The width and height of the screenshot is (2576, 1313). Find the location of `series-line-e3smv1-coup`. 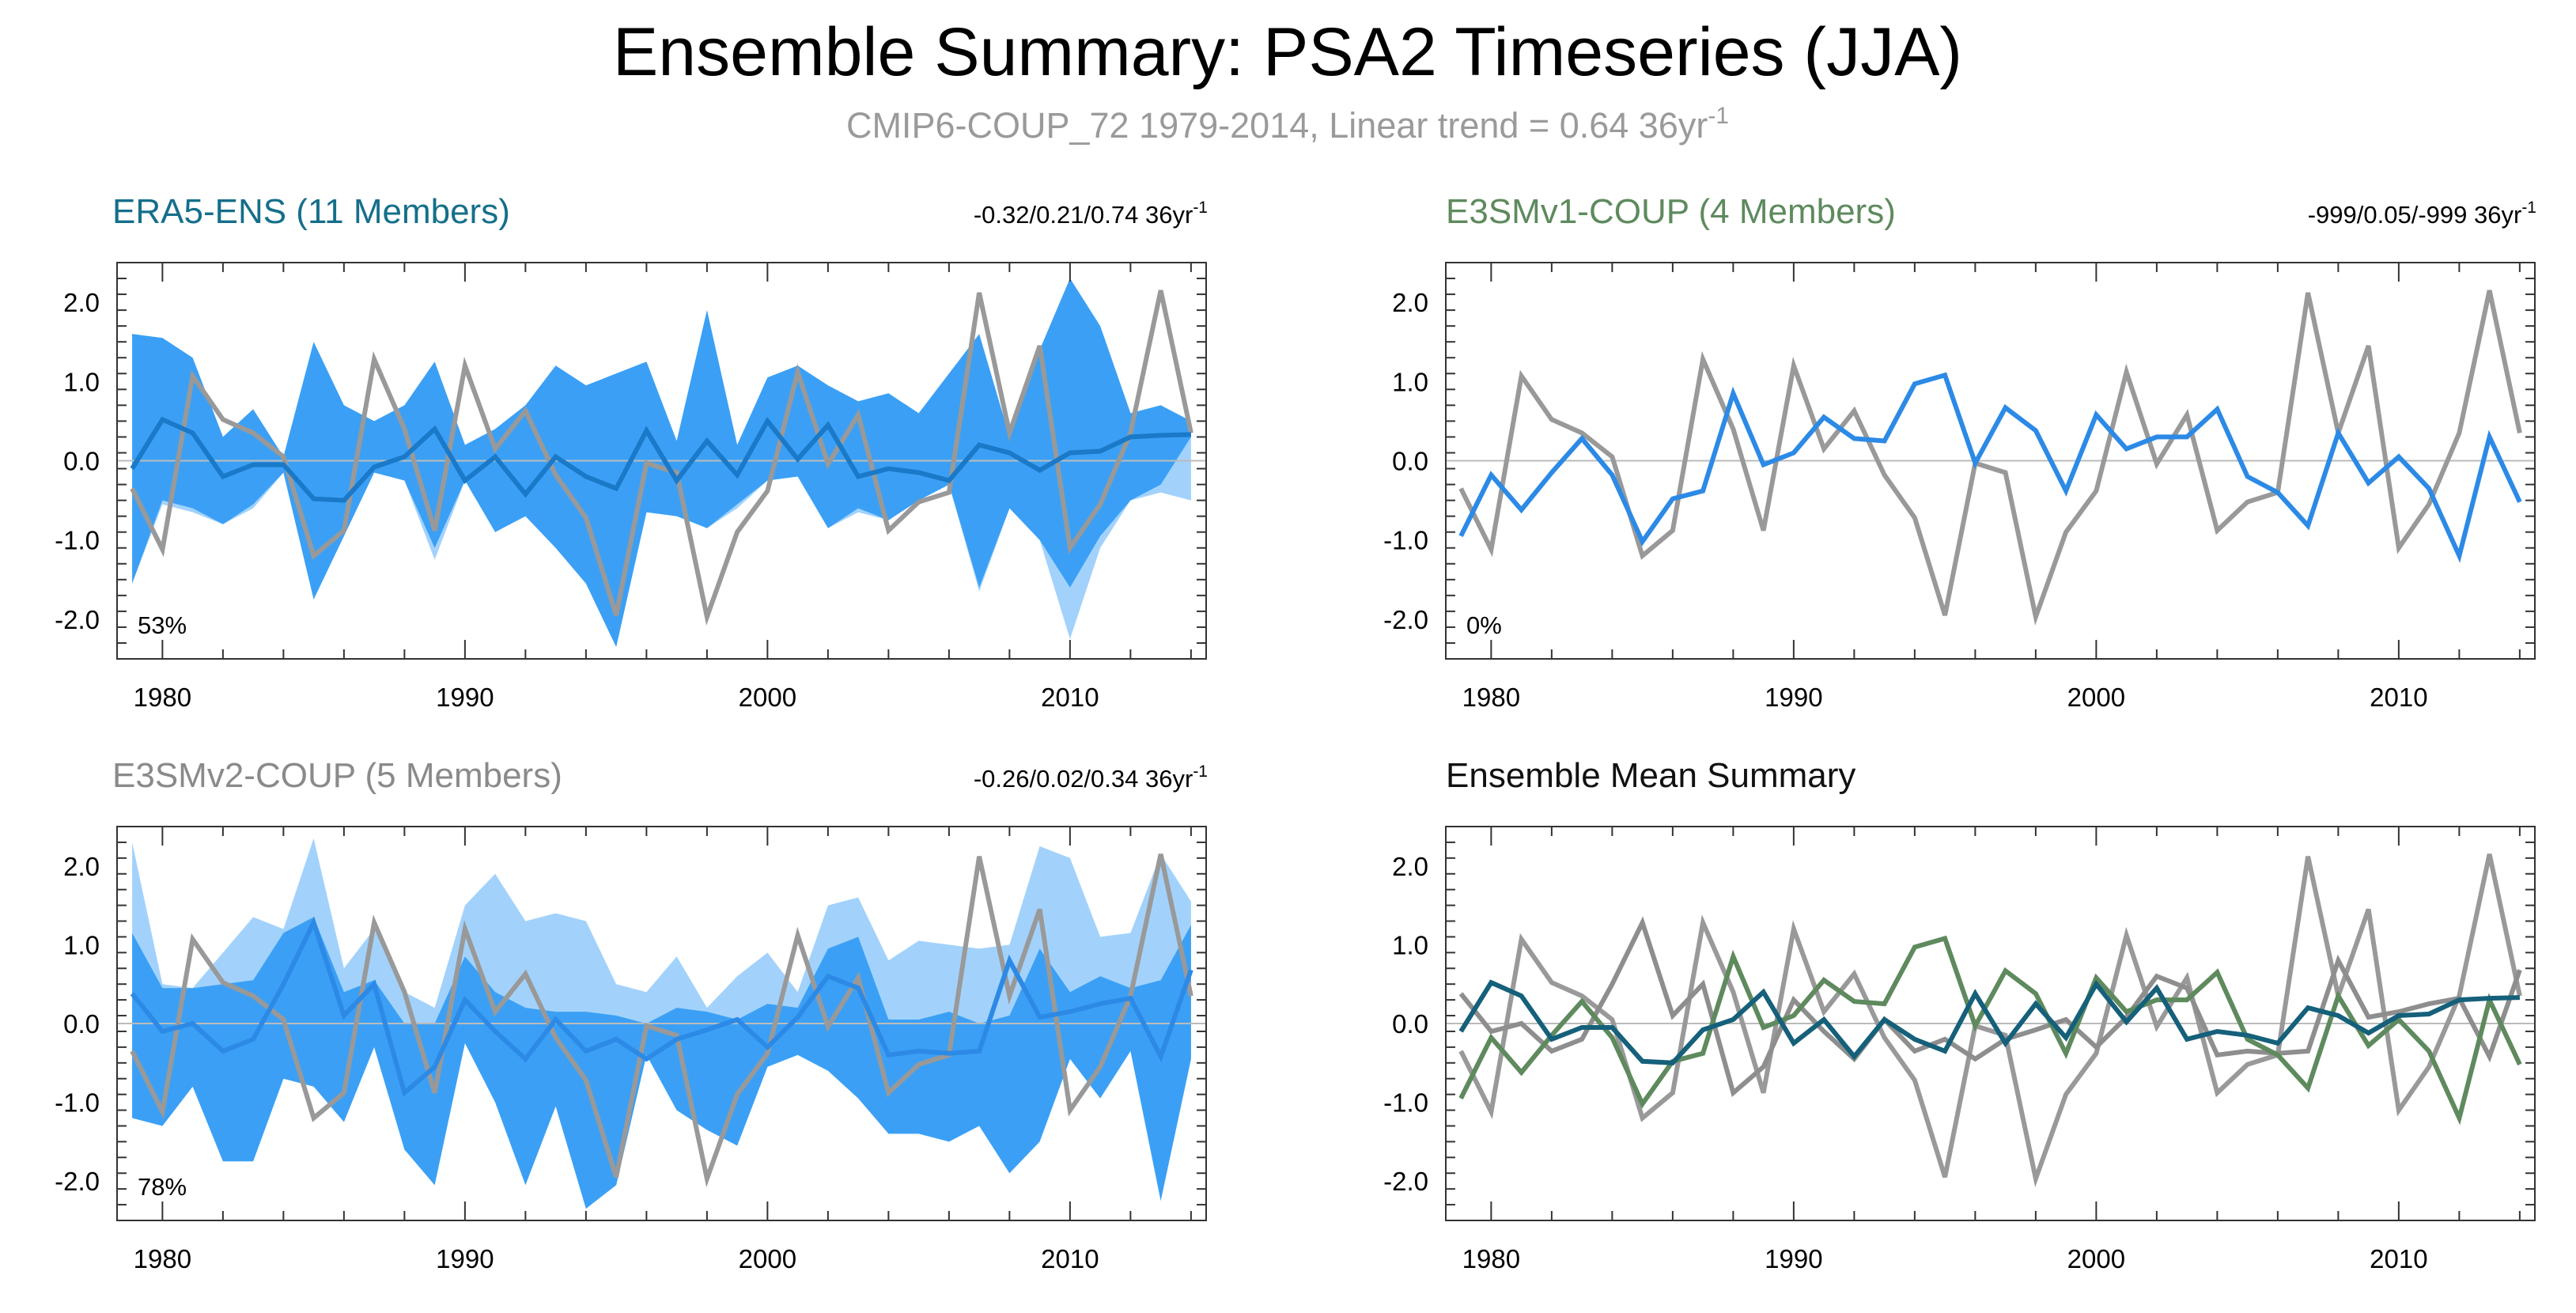

series-line-e3smv1-coup is located at coordinates (1990, 1030).